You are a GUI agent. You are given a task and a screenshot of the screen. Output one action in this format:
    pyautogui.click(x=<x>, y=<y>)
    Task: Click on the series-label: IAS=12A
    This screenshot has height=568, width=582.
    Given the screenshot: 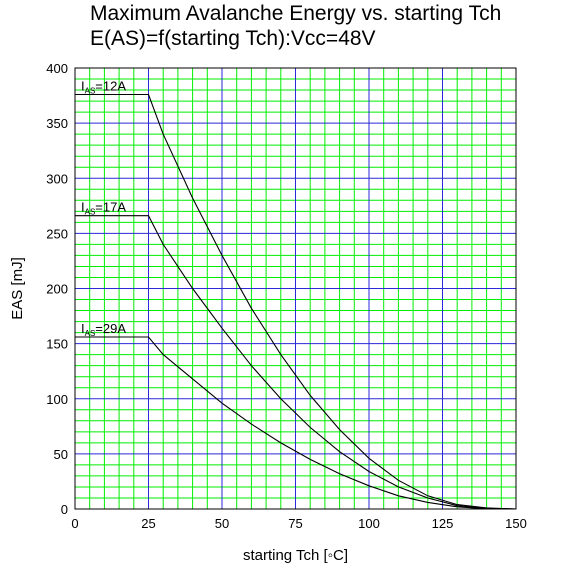 What is the action you would take?
    pyautogui.click(x=103, y=86)
    